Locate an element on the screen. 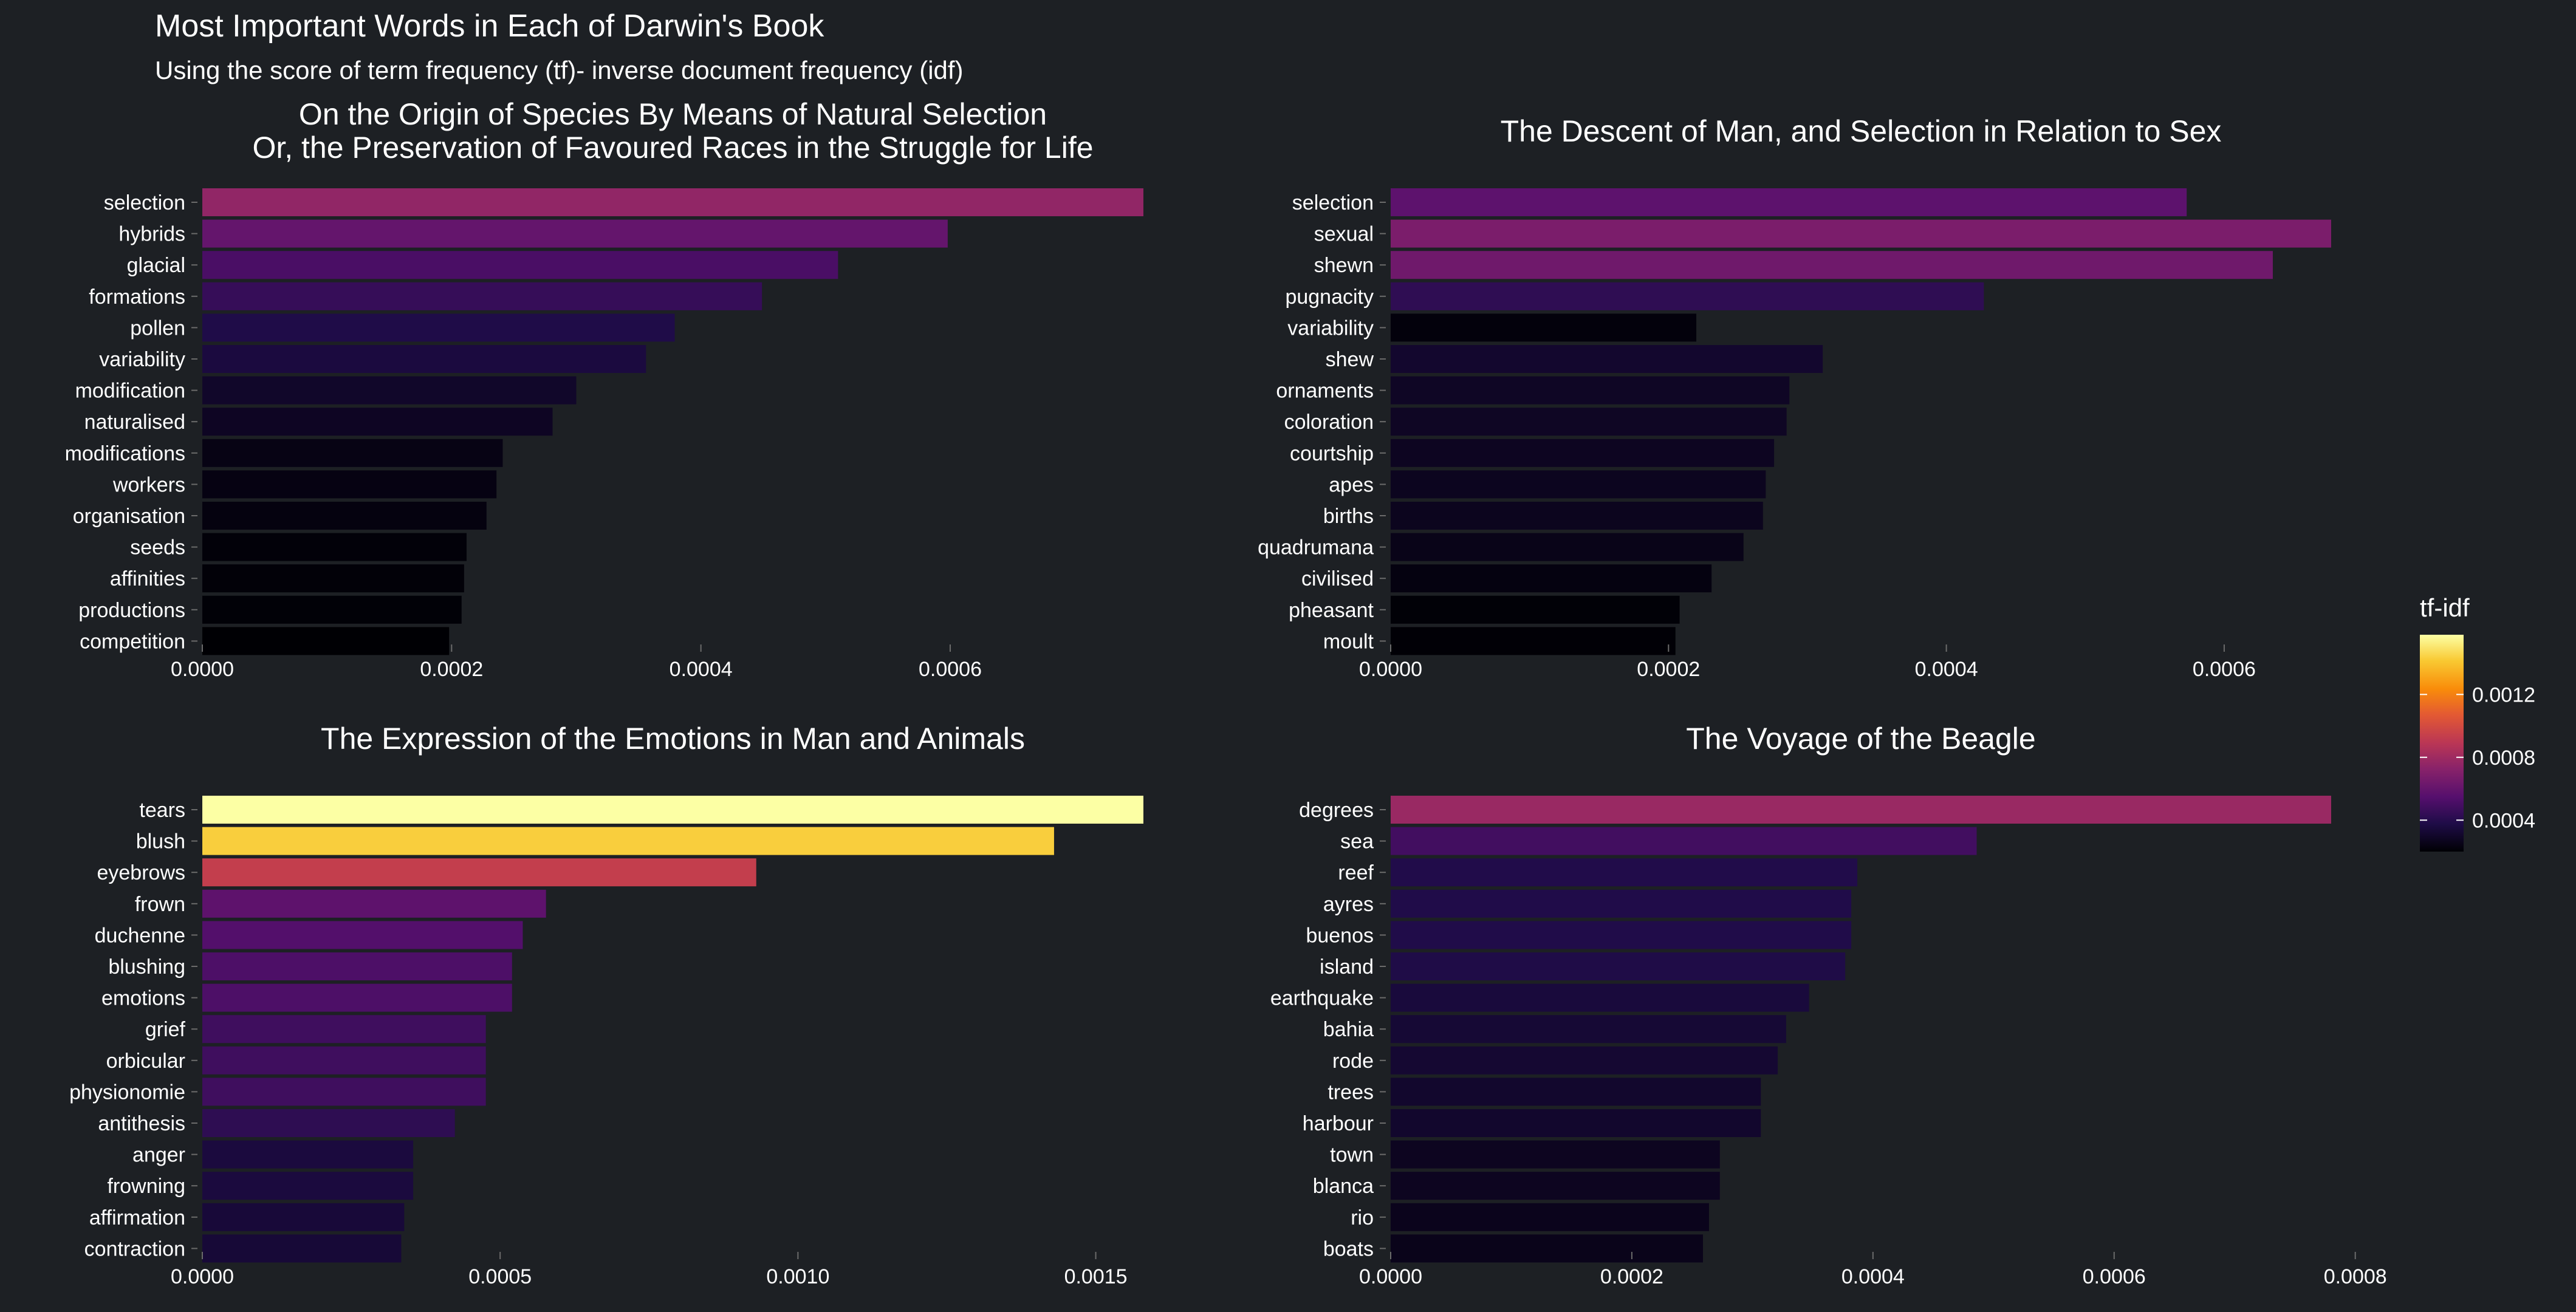  bar-duchenne is located at coordinates (363, 935).